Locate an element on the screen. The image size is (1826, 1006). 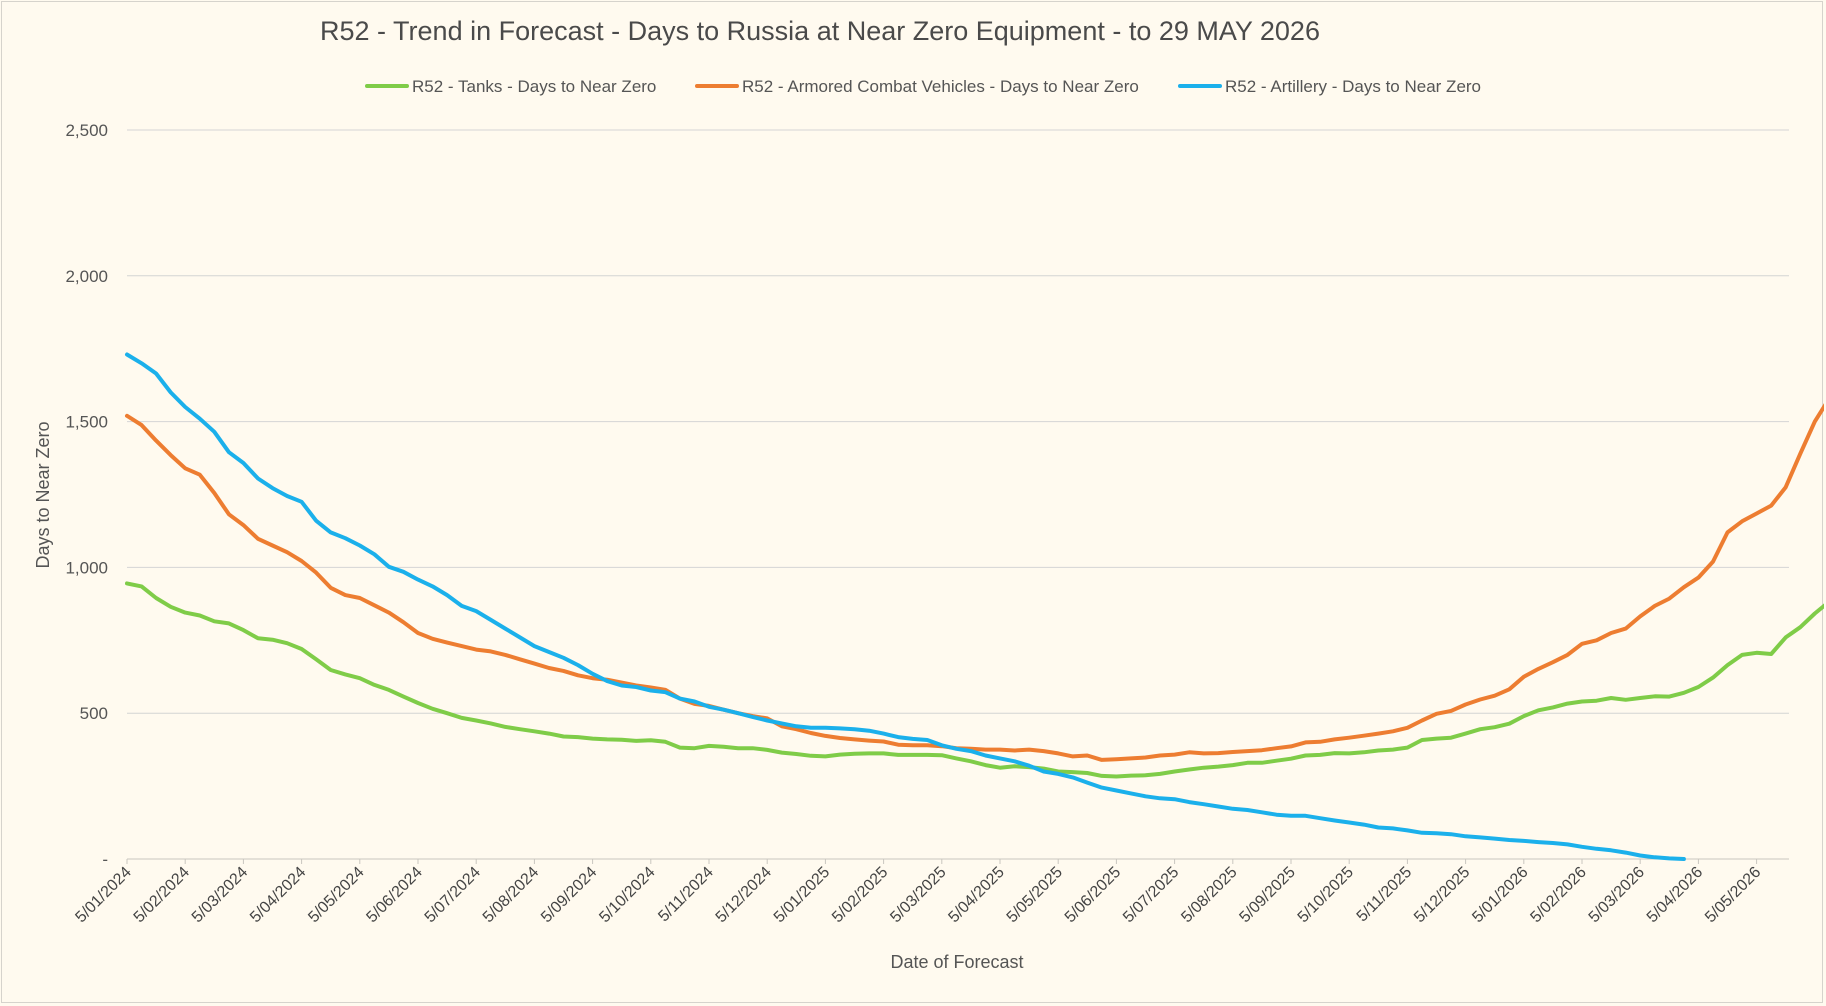
x-tick-label: 5/05/2025 is located at coordinates (1035, 895).